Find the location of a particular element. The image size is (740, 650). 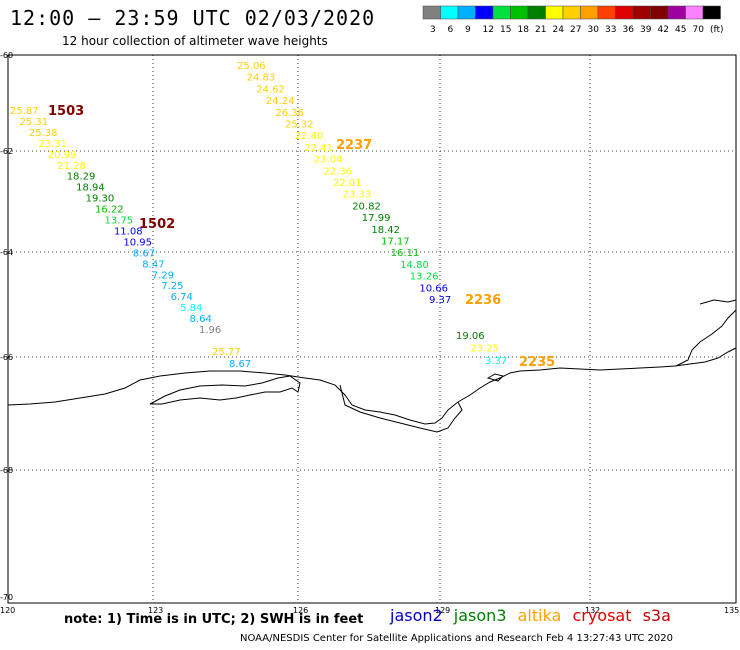

swh-value: 13.75 is located at coordinates (119, 221).